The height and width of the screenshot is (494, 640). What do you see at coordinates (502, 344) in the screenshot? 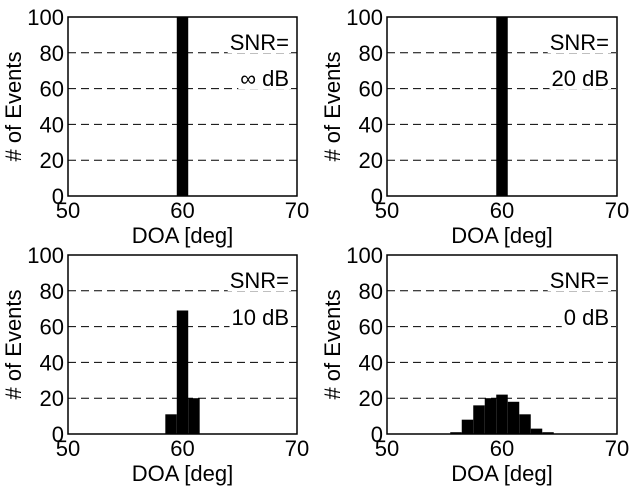
I see `bottom-right-plot-frame` at bounding box center [502, 344].